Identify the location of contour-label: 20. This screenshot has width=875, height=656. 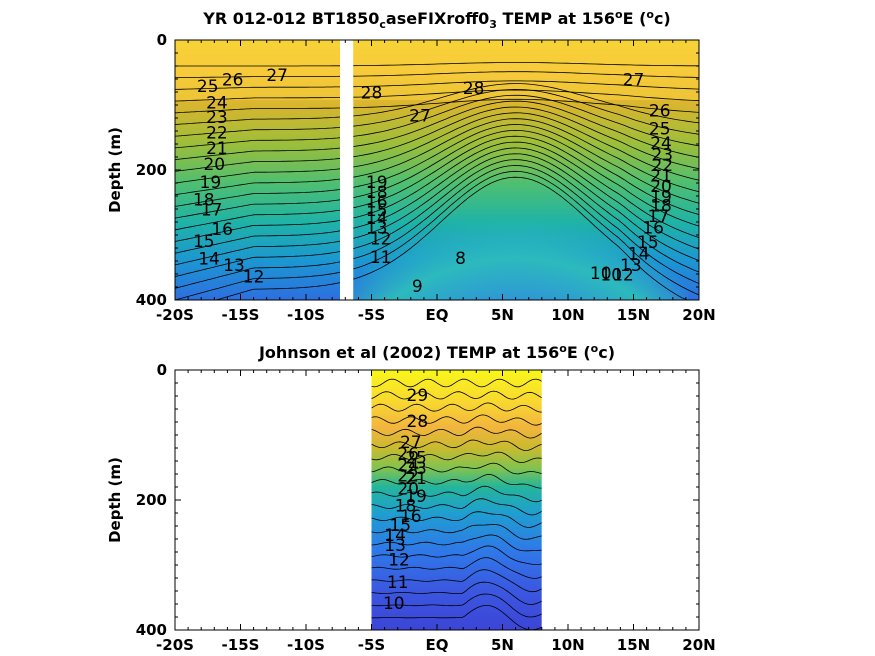
(661, 187).